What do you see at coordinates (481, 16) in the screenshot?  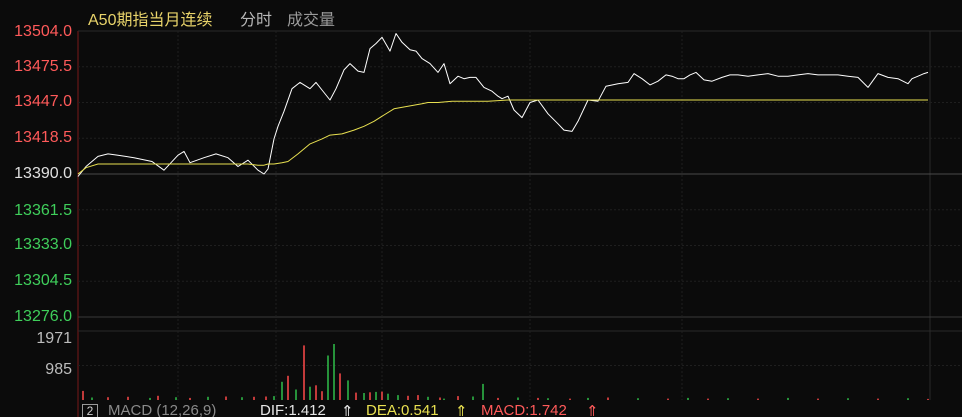 I see `chart-header: A50期指当月连续 分时 成交量` at bounding box center [481, 16].